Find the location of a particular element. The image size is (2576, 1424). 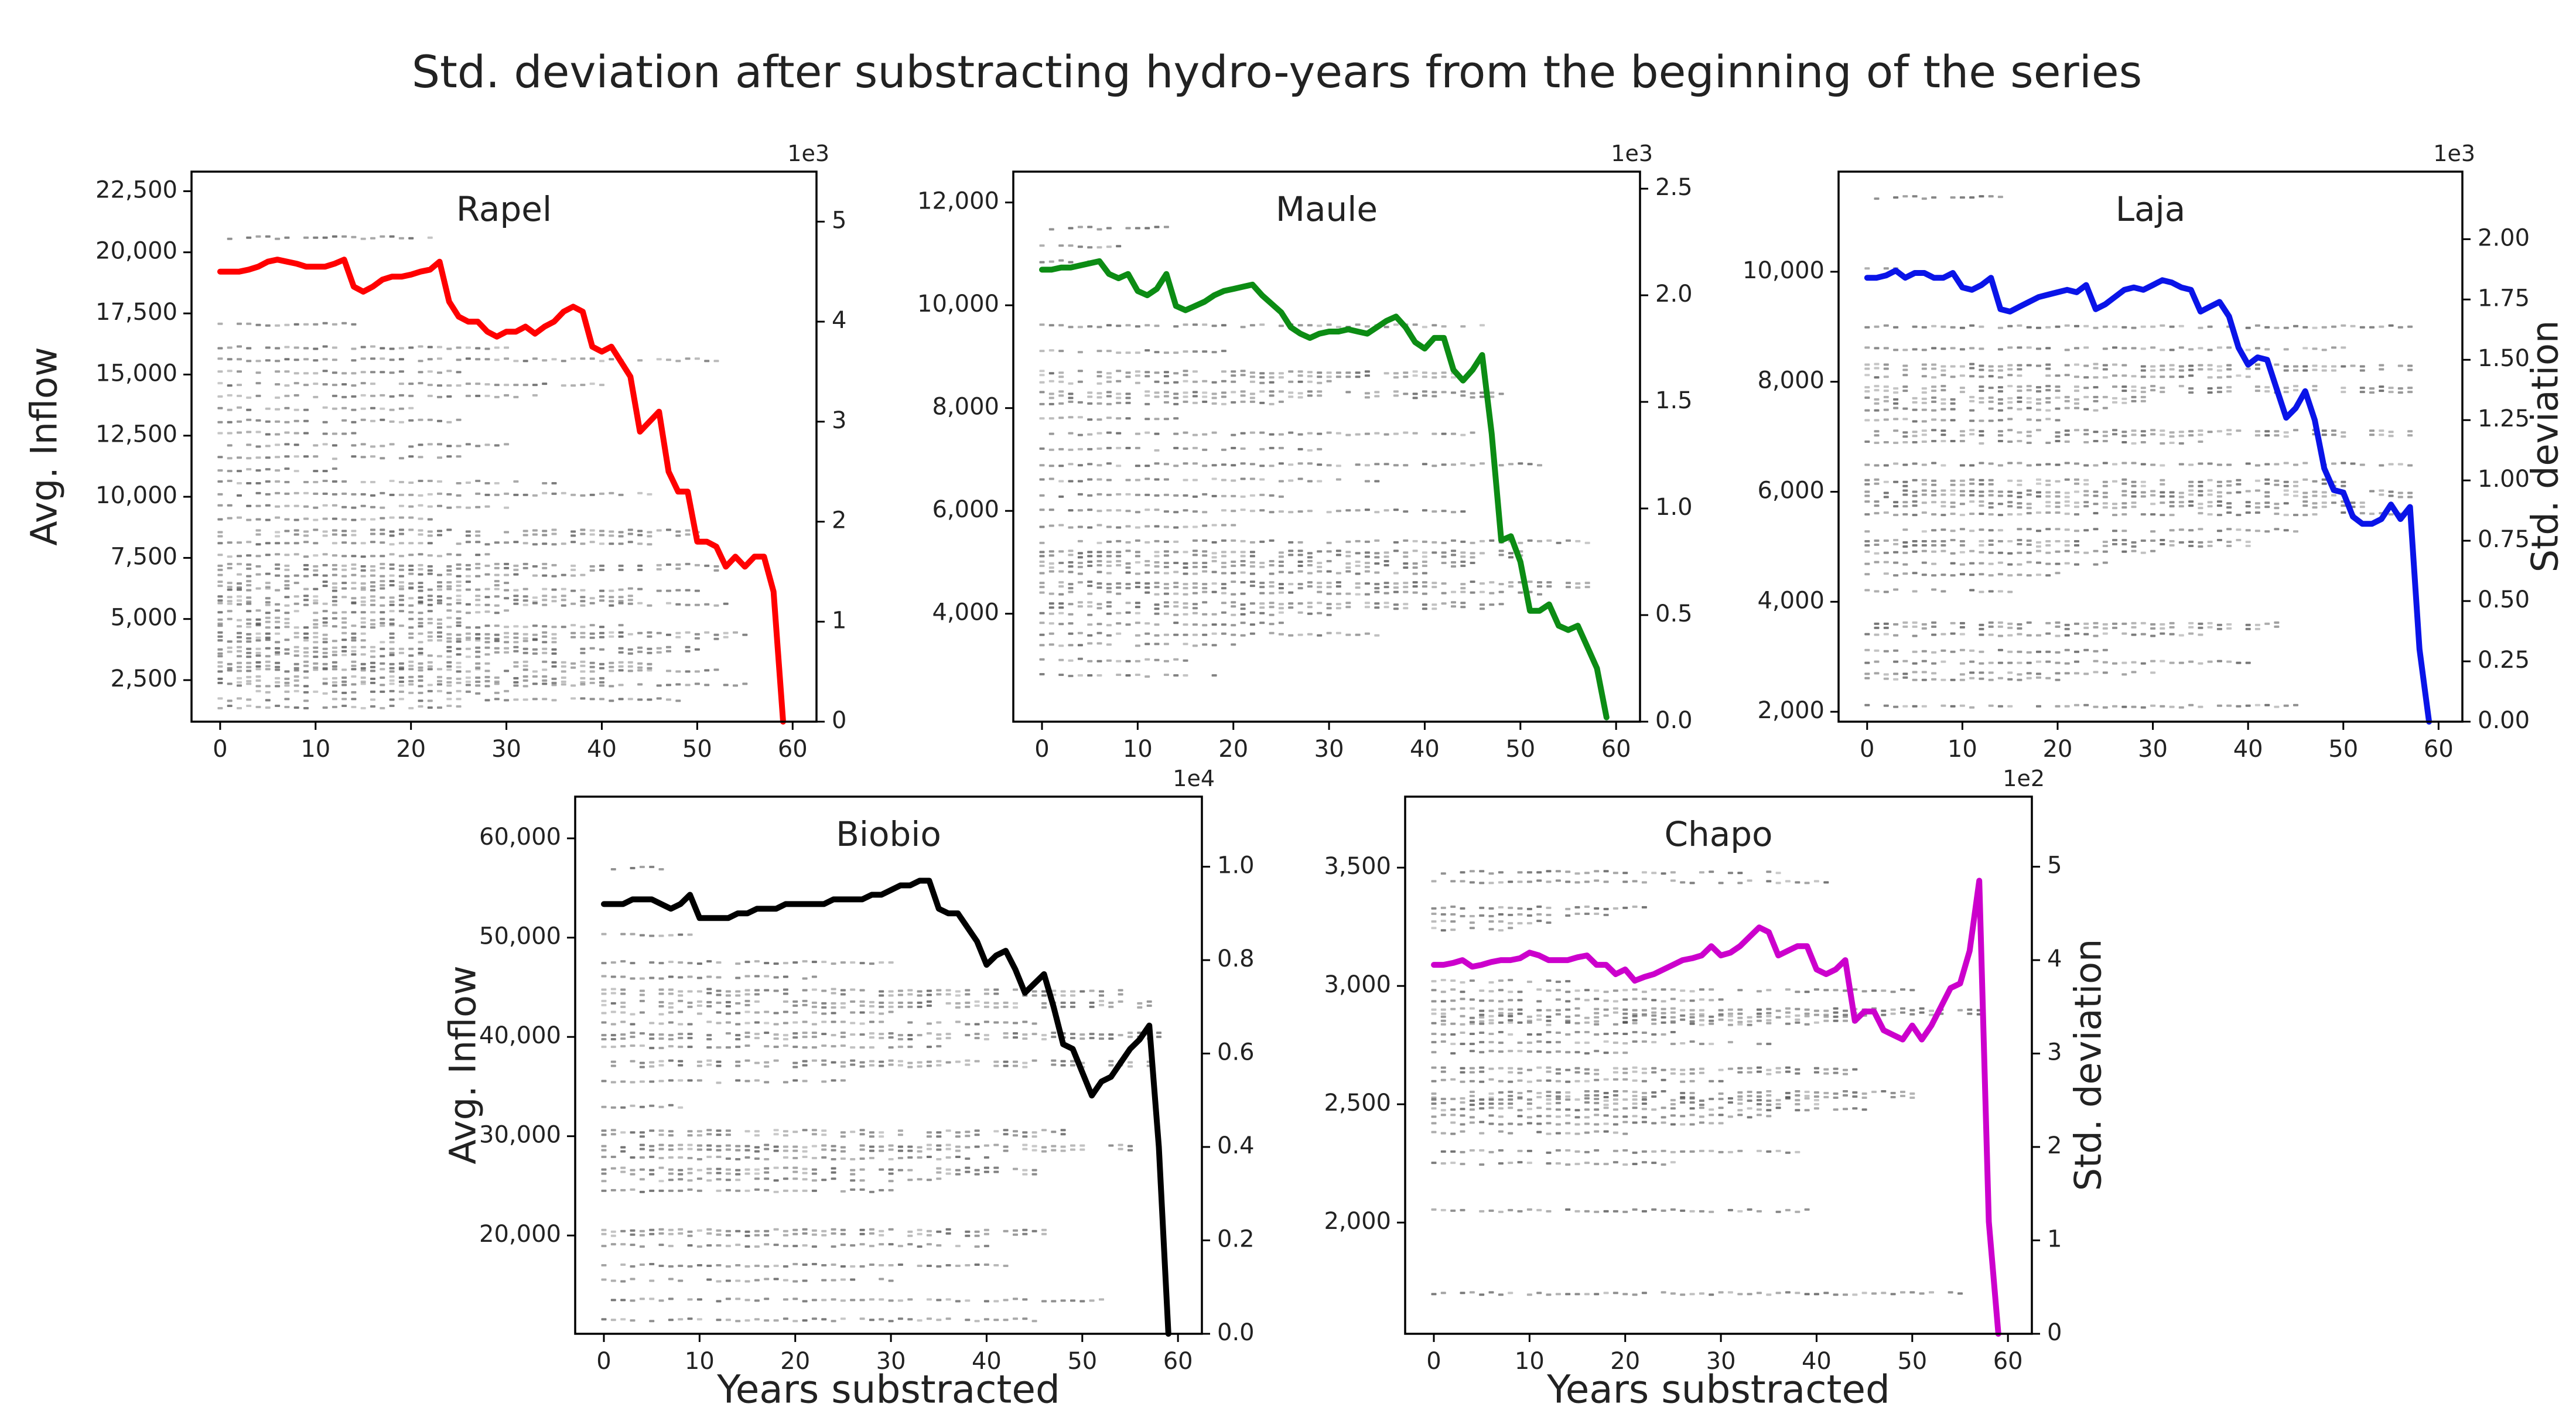

svg-text: 2.0 is located at coordinates (1674, 294).